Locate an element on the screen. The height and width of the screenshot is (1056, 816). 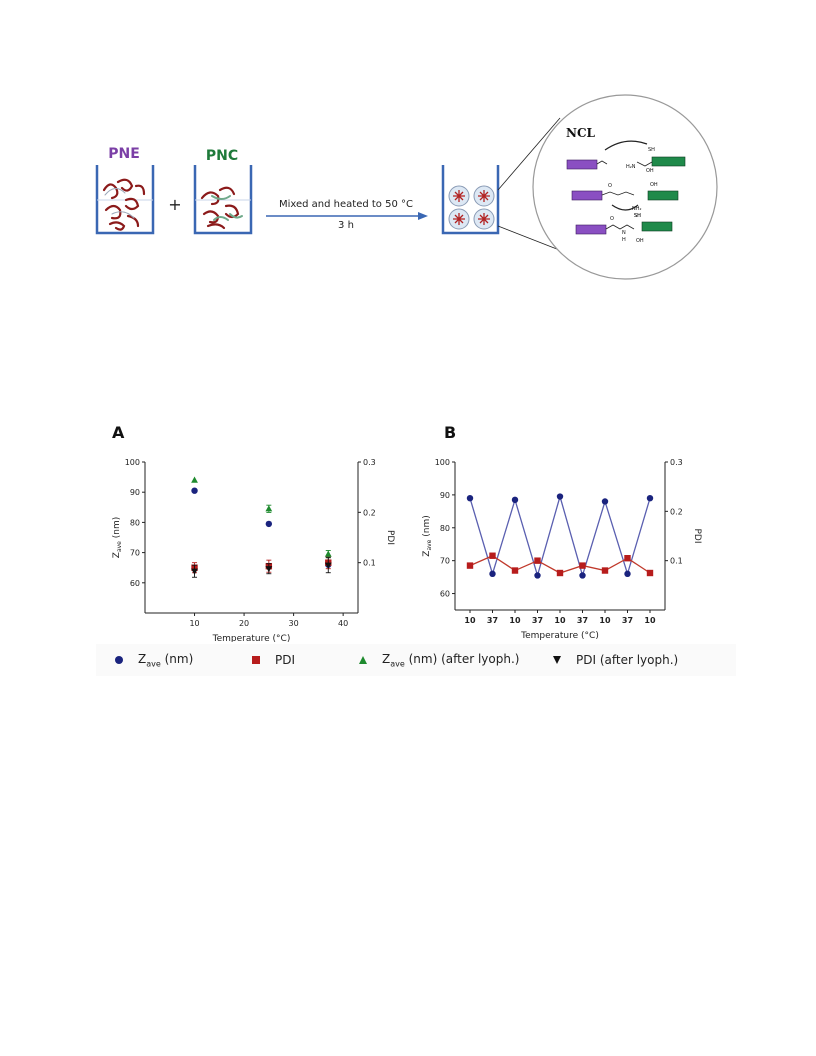
chem-label-4: O is located at coordinates (610, 186).